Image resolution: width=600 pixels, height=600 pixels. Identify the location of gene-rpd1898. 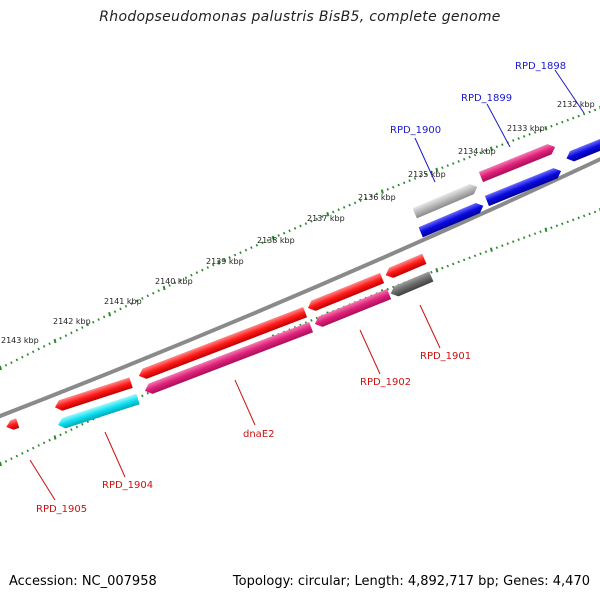
(582, 150).